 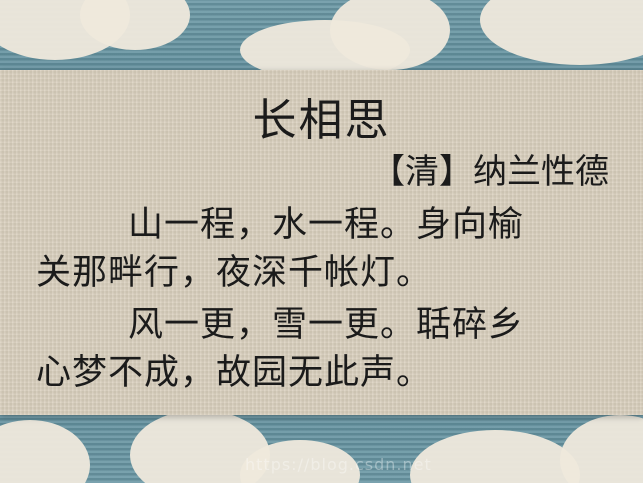 I want to click on poem-line-3: 风一更，雪一更。聒碎乡, so click(x=326, y=325).